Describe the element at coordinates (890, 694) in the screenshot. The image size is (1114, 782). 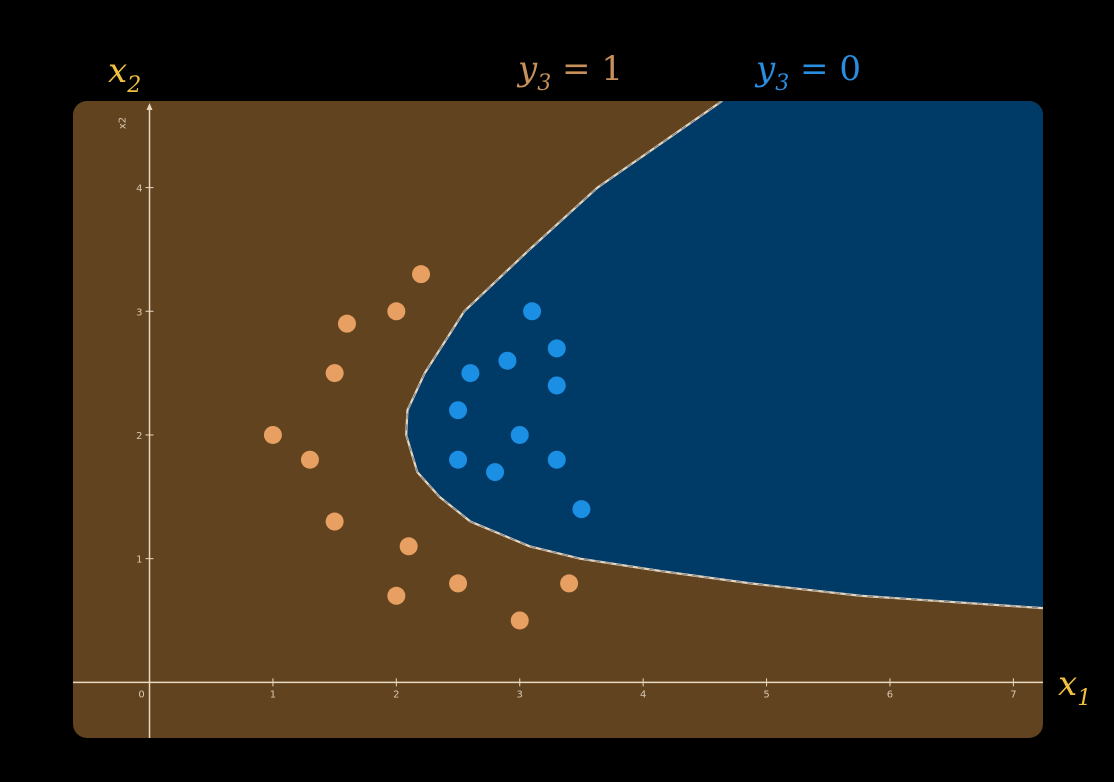
I see `x-tick-label: 6` at that location.